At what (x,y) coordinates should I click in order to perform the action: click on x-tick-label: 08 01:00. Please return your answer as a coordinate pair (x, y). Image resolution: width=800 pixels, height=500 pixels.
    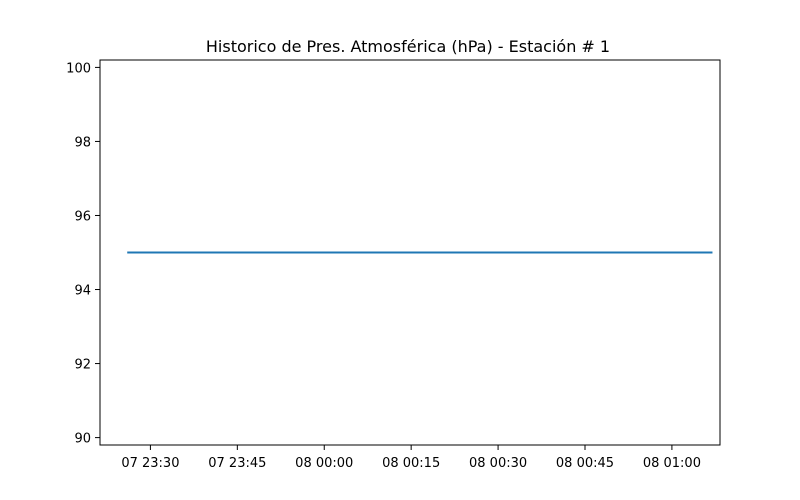
    Looking at the image, I should click on (672, 463).